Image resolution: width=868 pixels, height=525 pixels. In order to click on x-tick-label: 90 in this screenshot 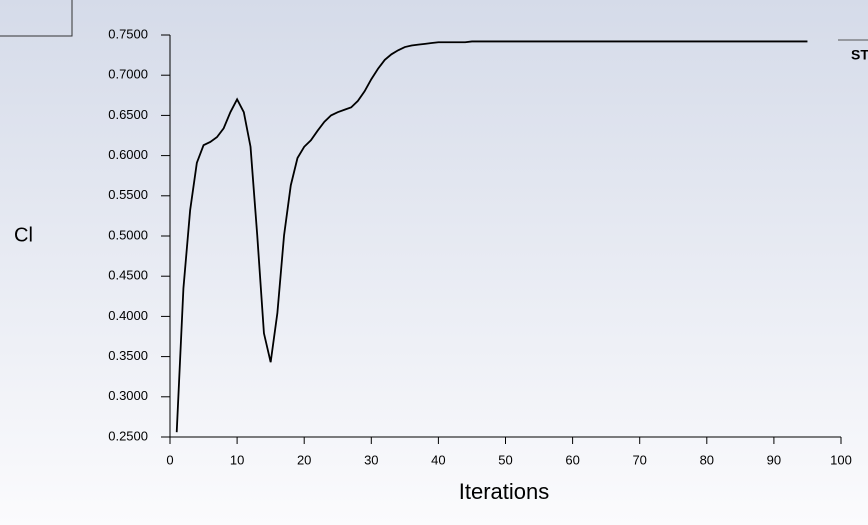, I will do `click(774, 459)`.